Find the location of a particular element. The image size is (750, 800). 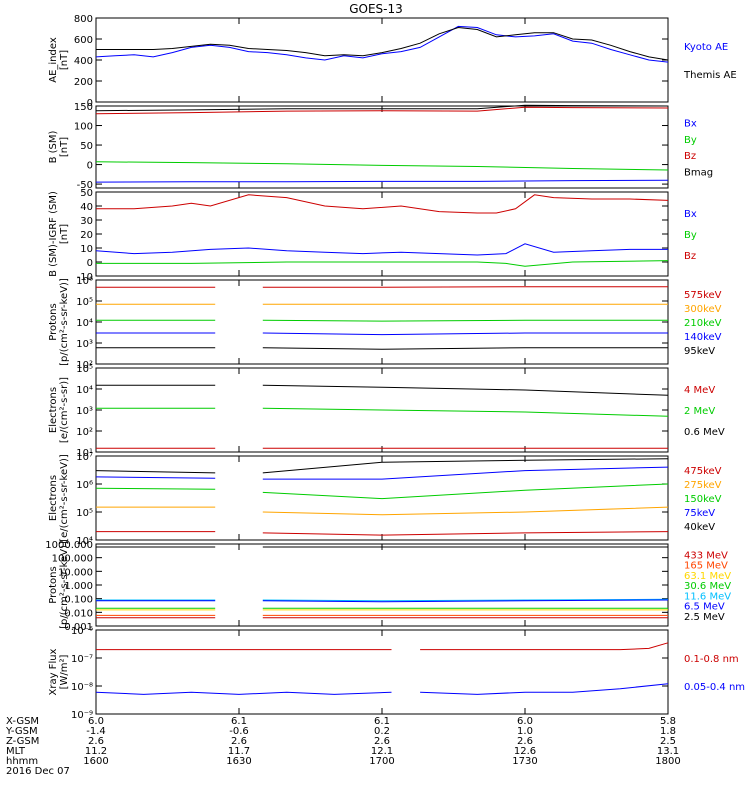

series-line-210kev is located at coordinates (382, 320).